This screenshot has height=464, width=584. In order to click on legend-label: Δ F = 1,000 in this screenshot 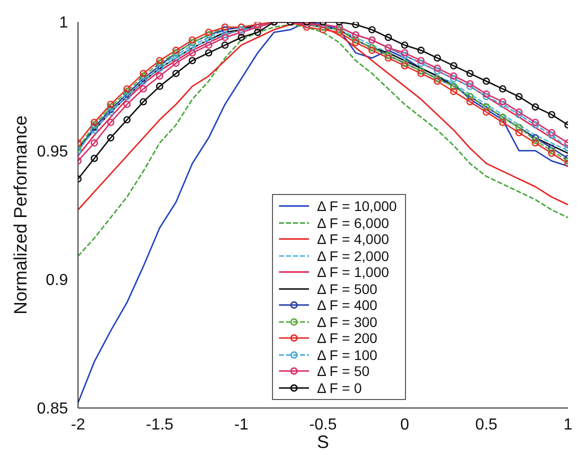, I will do `click(353, 272)`.